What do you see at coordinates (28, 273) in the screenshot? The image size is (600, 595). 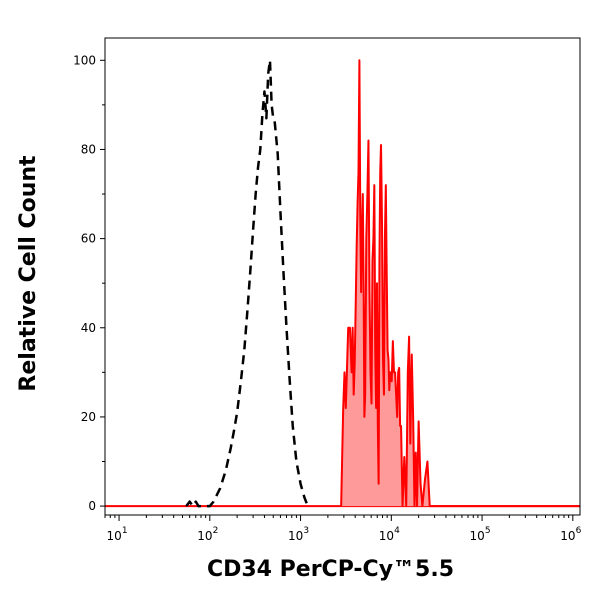 I see `y-axis-title: Relative Cell Count` at bounding box center [28, 273].